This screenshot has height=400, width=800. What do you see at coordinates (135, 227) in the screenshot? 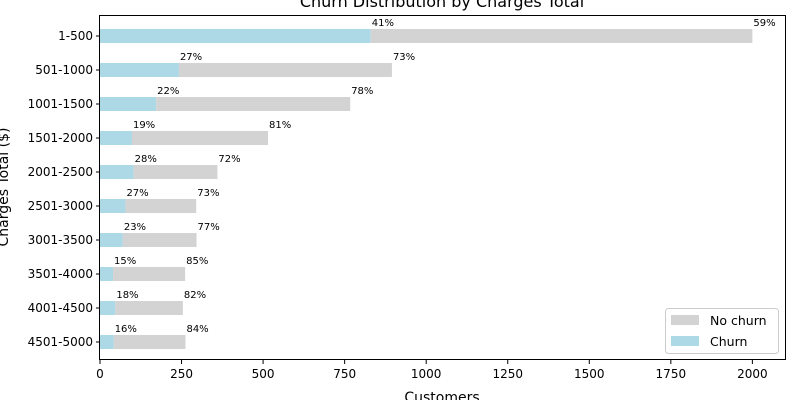
I see `percent-label-churn: 23%` at bounding box center [135, 227].